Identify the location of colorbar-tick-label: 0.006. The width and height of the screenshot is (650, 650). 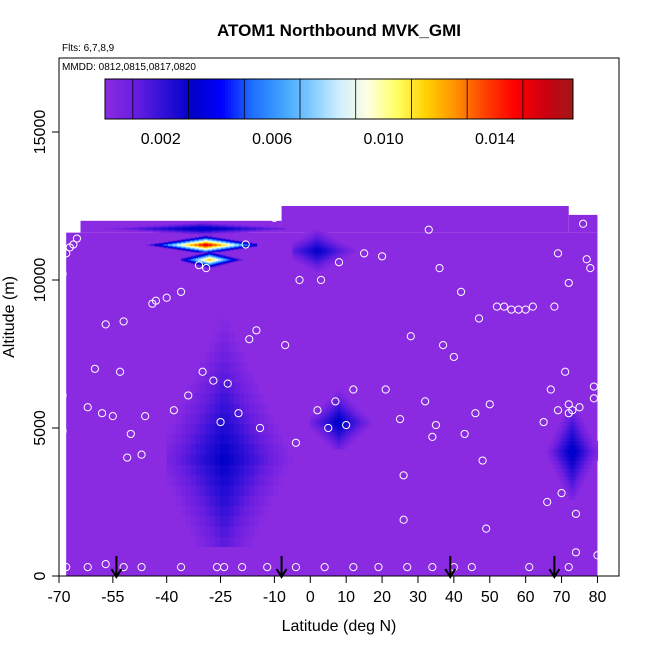
(272, 139).